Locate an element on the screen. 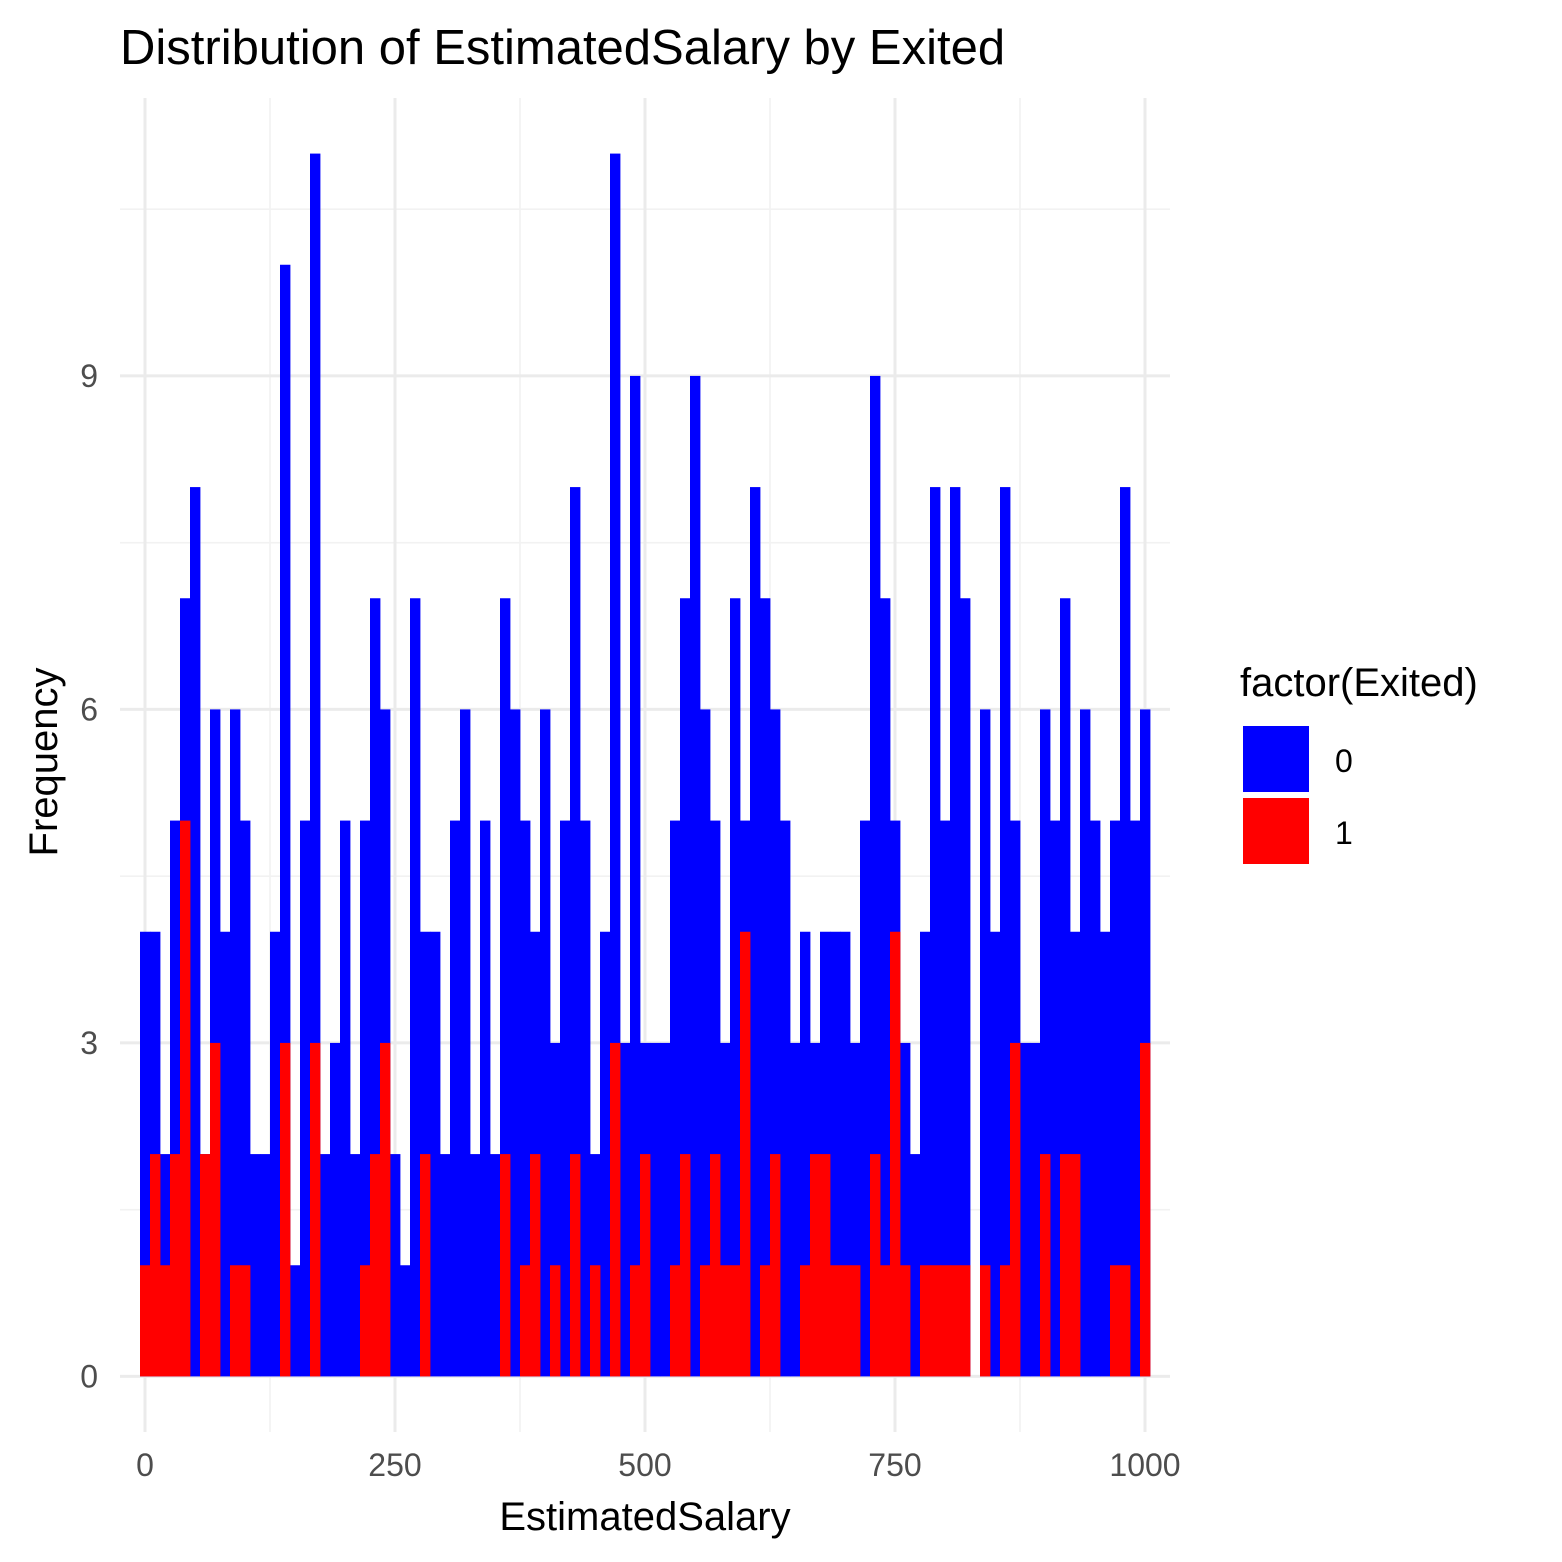 The height and width of the screenshot is (1562, 1562). x-tick-label: 1000 is located at coordinates (1144, 1465).